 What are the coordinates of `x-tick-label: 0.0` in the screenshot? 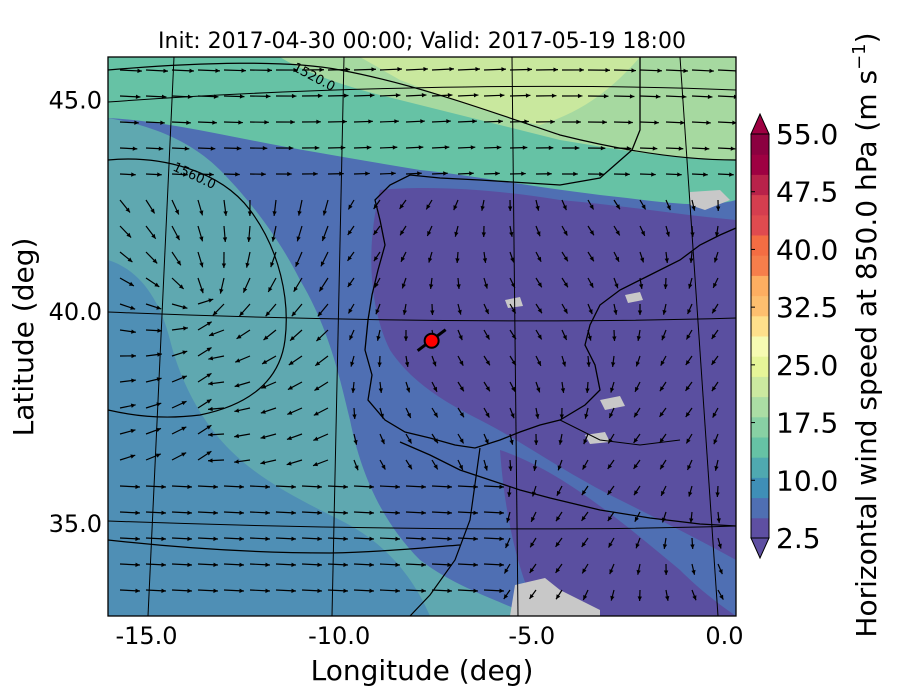 It's located at (724, 636).